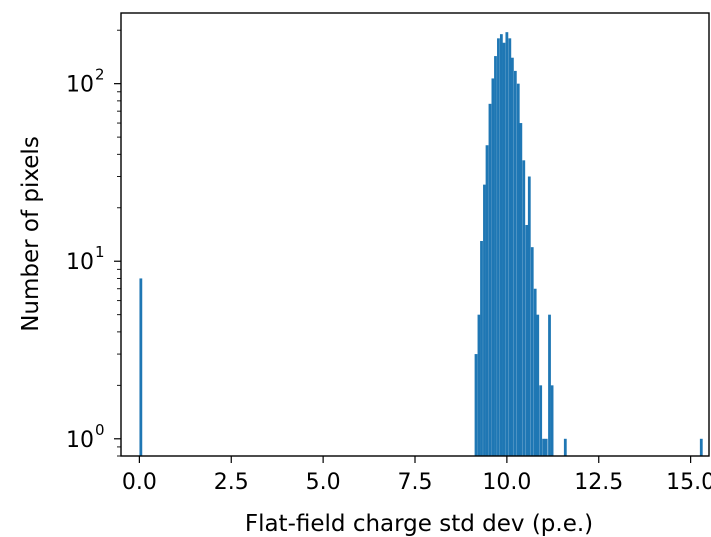 Image resolution: width=711 pixels, height=537 pixels. Describe the element at coordinates (100, 75) in the screenshot. I see `y-tick-exponent: 2` at that location.